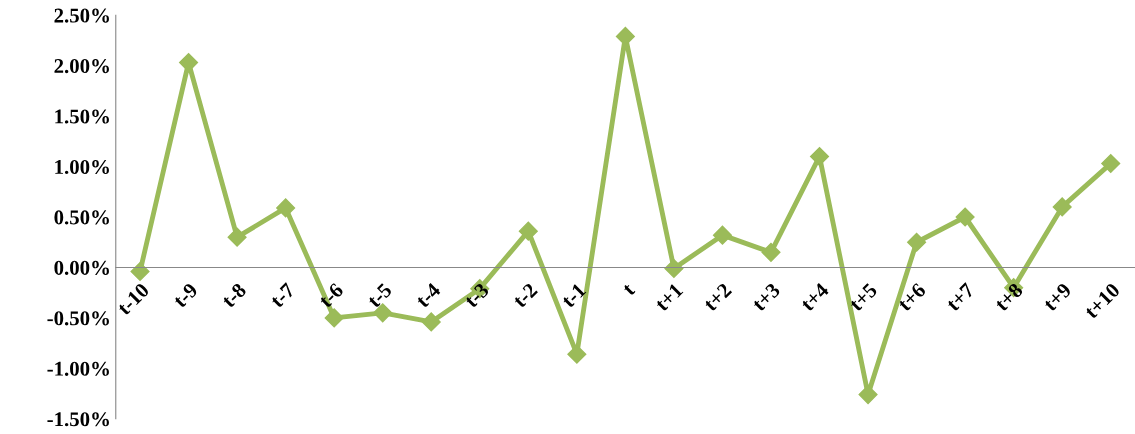 The width and height of the screenshot is (1135, 434). Describe the element at coordinates (1008, 297) in the screenshot. I see `x-tick-label: t+8` at that location.